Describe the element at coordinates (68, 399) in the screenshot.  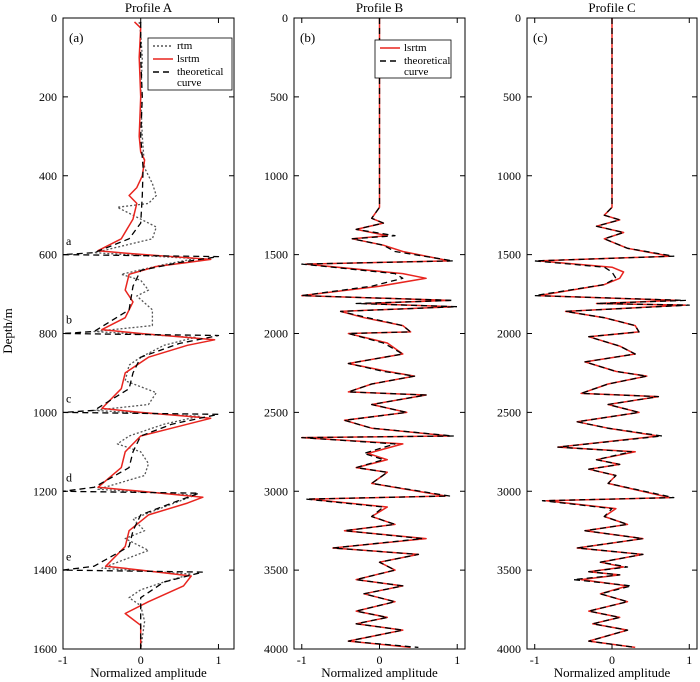
I see `annotation-label: c` at that location.